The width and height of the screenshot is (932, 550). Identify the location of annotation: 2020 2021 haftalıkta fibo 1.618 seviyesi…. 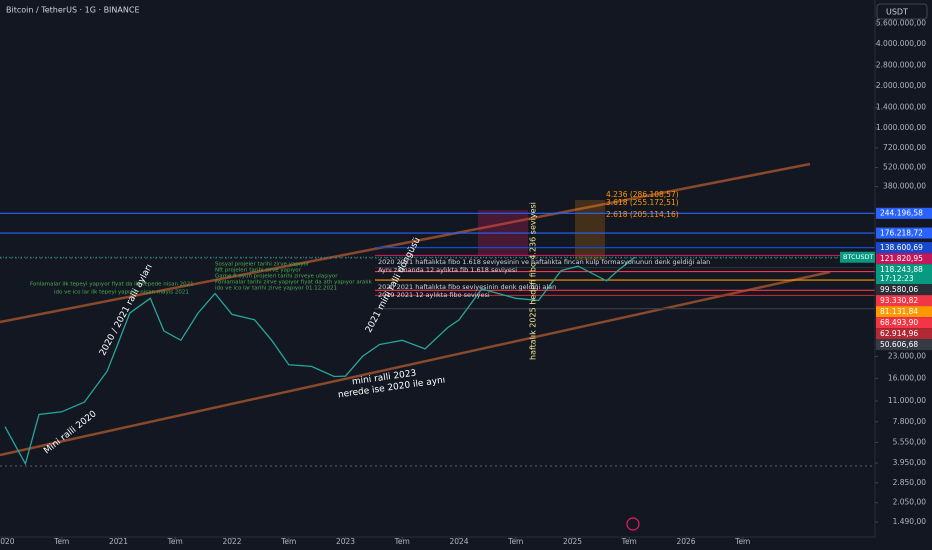
(544, 262).